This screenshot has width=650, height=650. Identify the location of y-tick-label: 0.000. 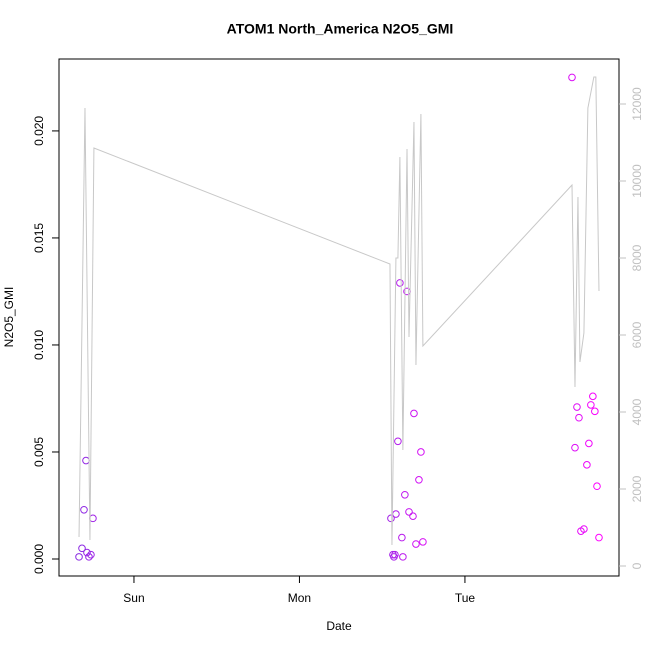
(39, 559).